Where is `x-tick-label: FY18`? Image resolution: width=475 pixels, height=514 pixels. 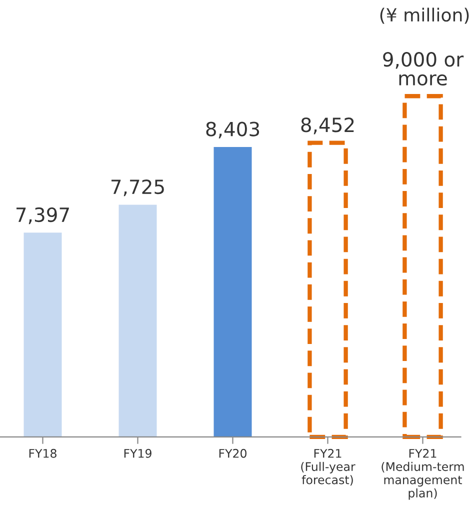 x-tick-label: FY18 is located at coordinates (42, 453).